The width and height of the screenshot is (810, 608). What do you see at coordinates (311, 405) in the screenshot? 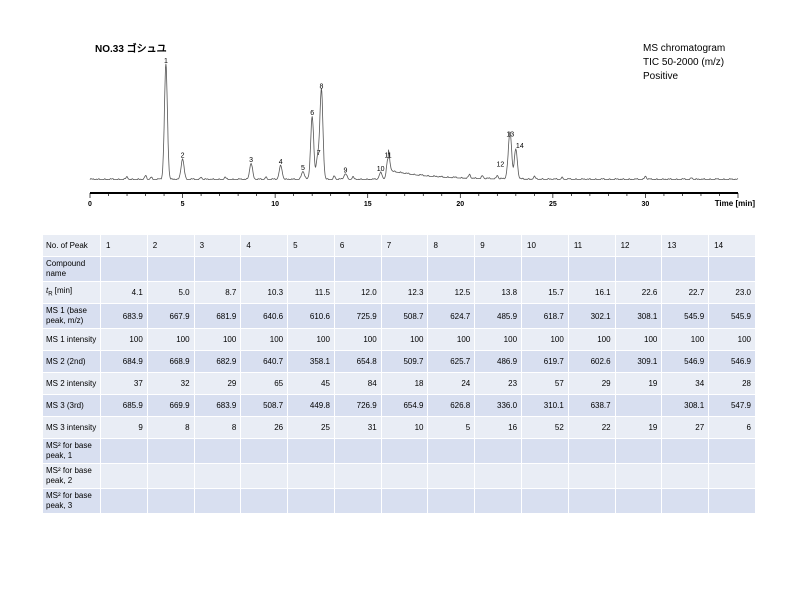
I see `table-cell: 449.8` at bounding box center [311, 405].